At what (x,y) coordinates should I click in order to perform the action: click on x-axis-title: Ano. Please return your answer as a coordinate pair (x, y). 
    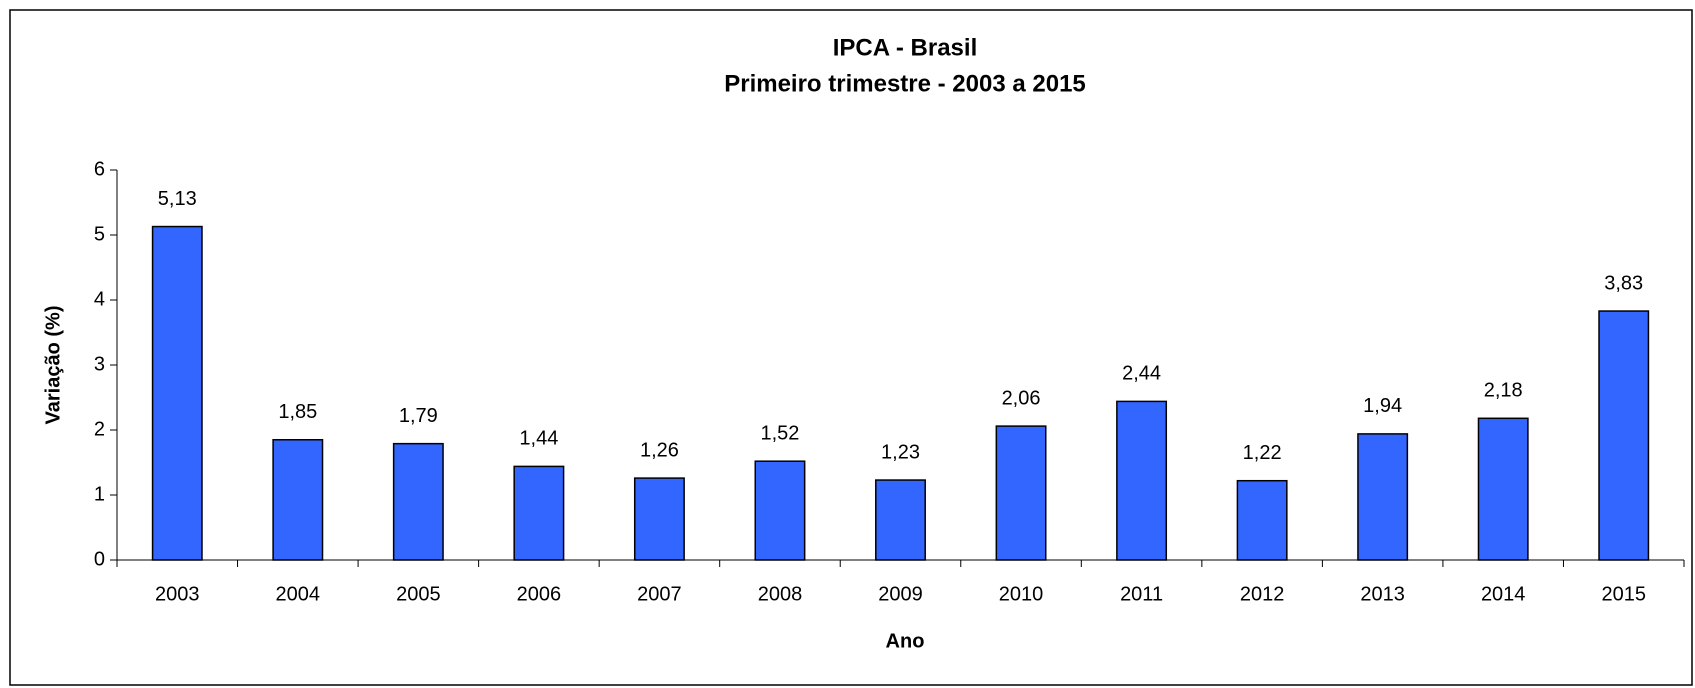
    Looking at the image, I should click on (905, 641).